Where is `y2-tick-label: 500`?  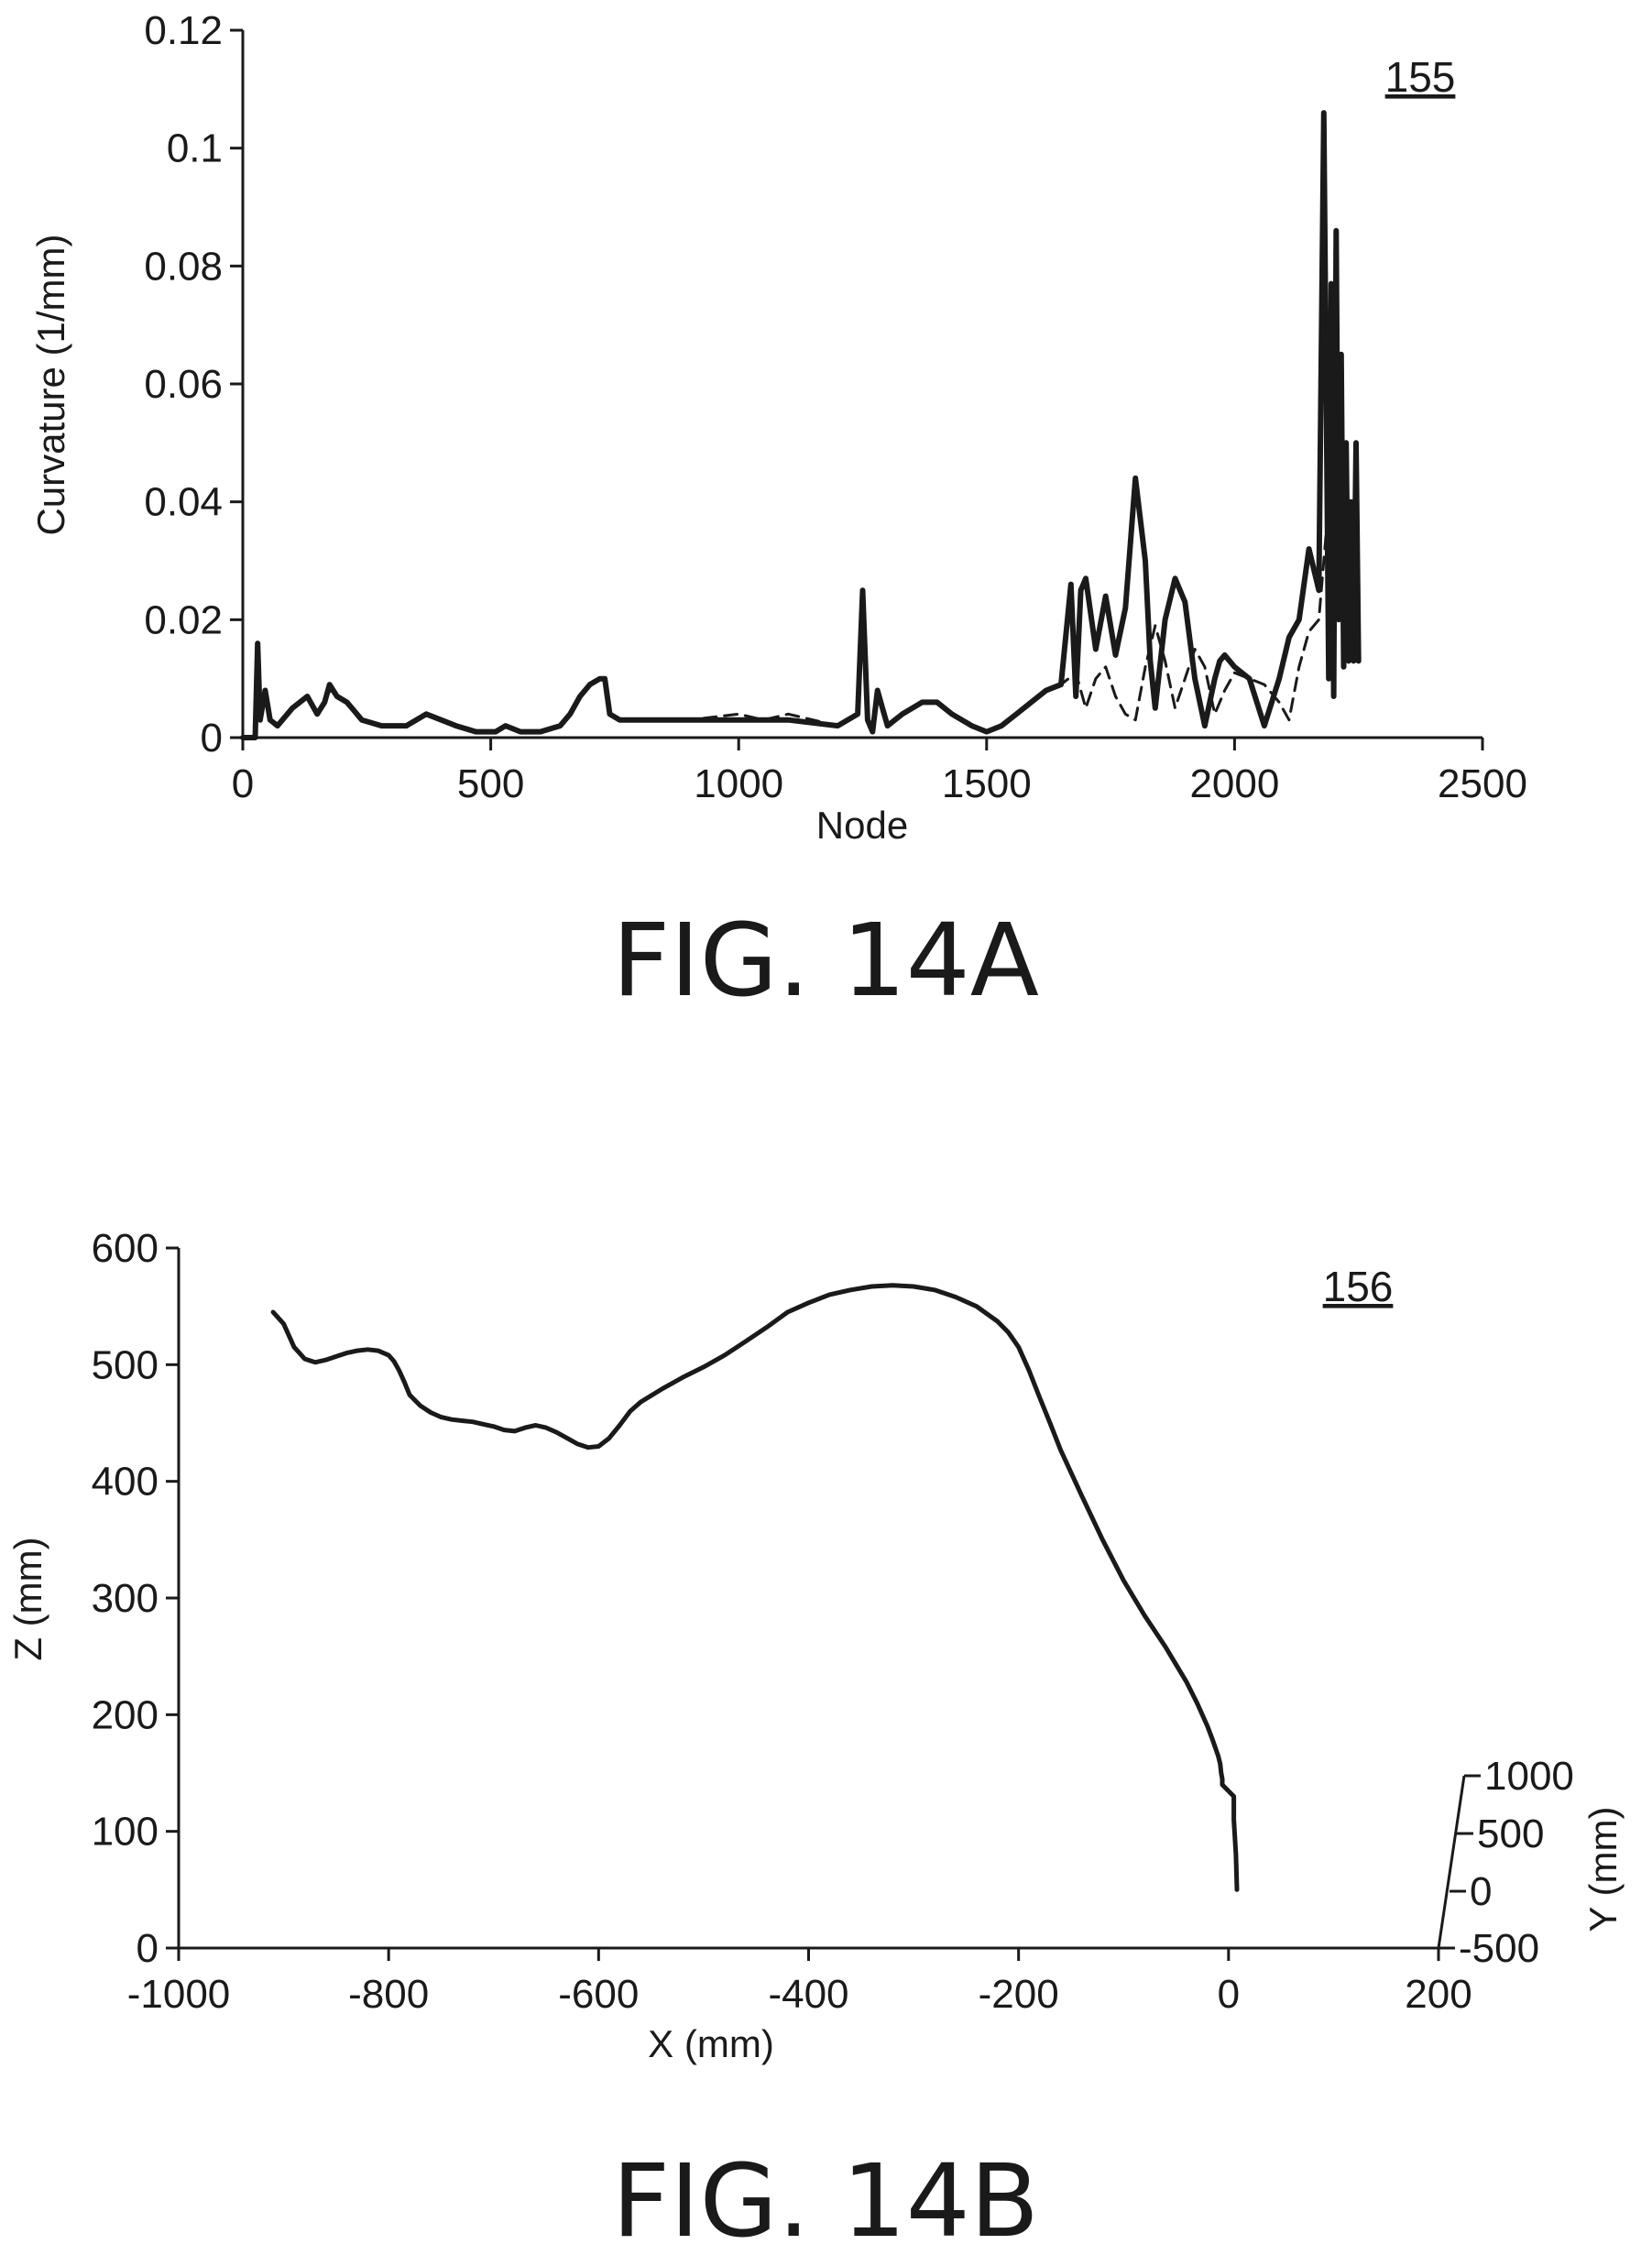
y2-tick-label: 500 is located at coordinates (1510, 1834).